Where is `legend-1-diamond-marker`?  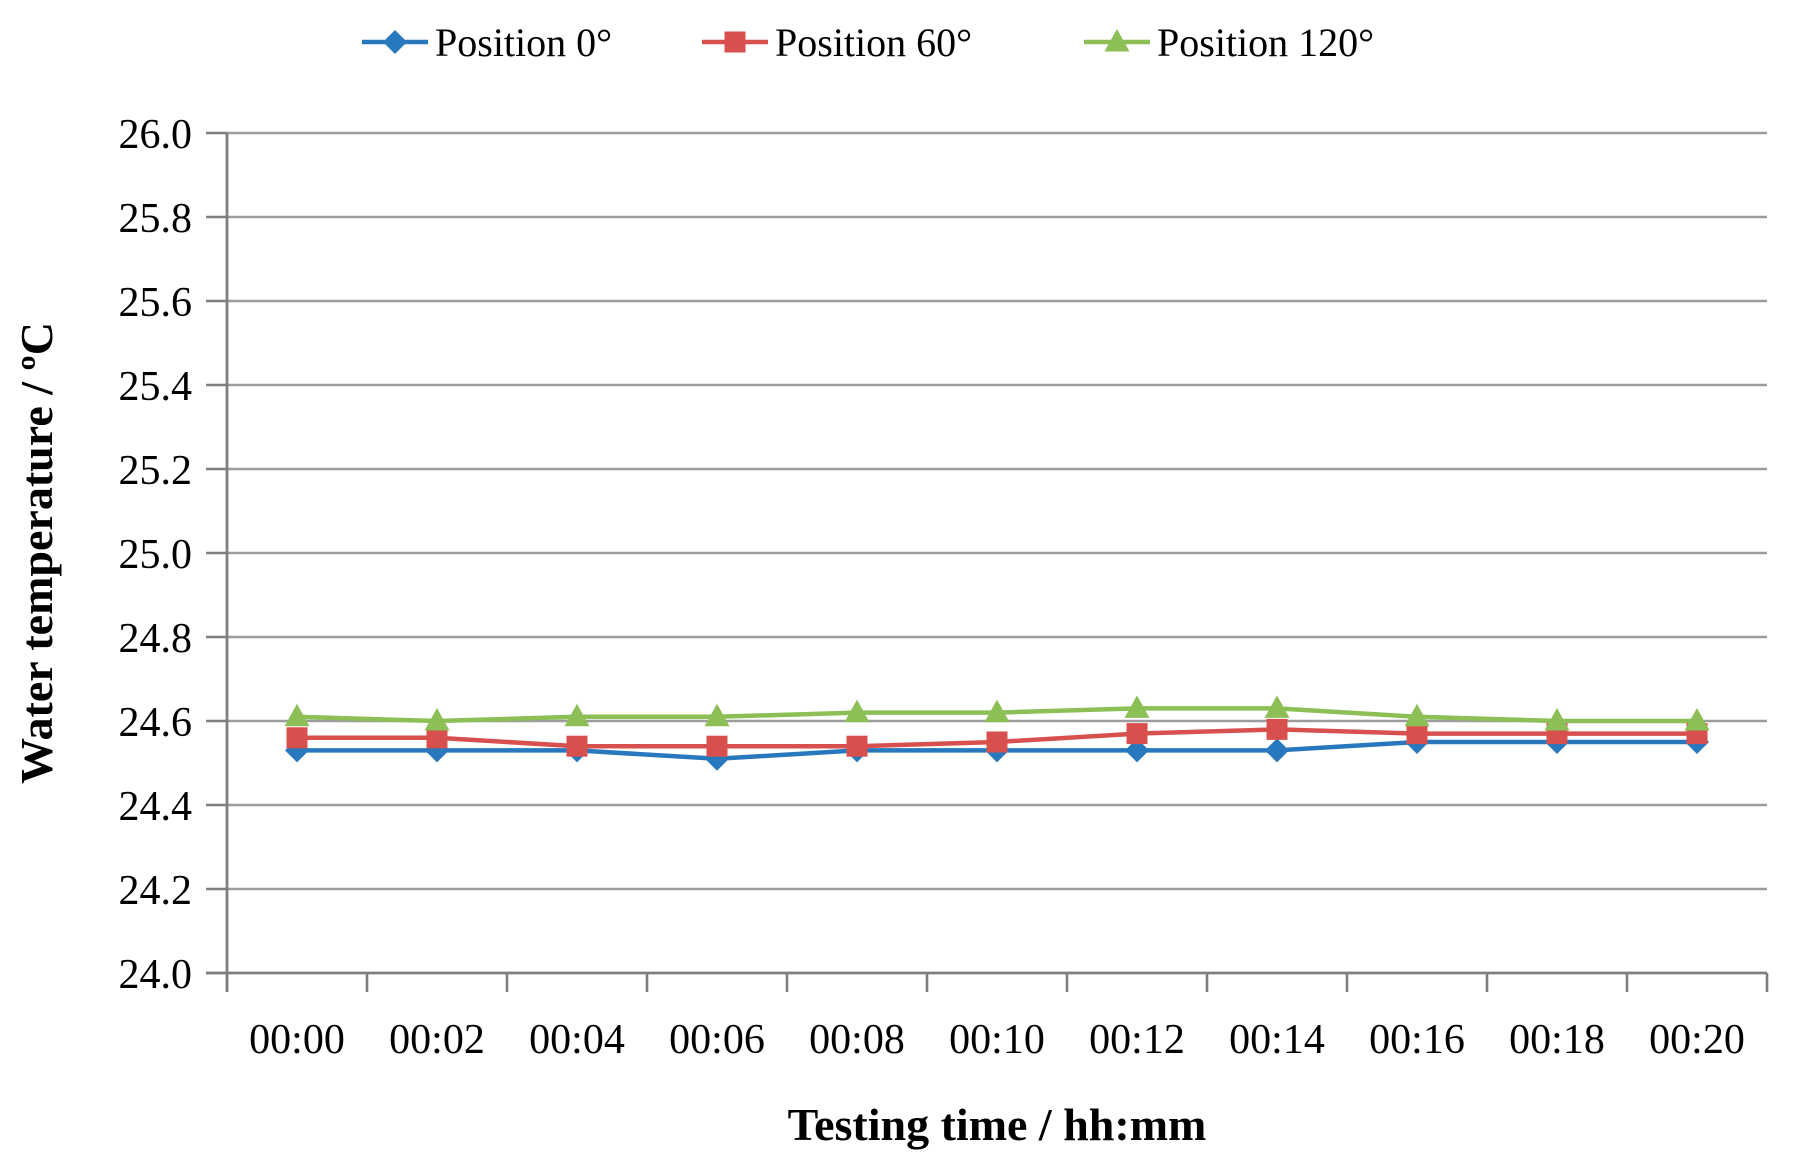 legend-1-diamond-marker is located at coordinates (395, 42).